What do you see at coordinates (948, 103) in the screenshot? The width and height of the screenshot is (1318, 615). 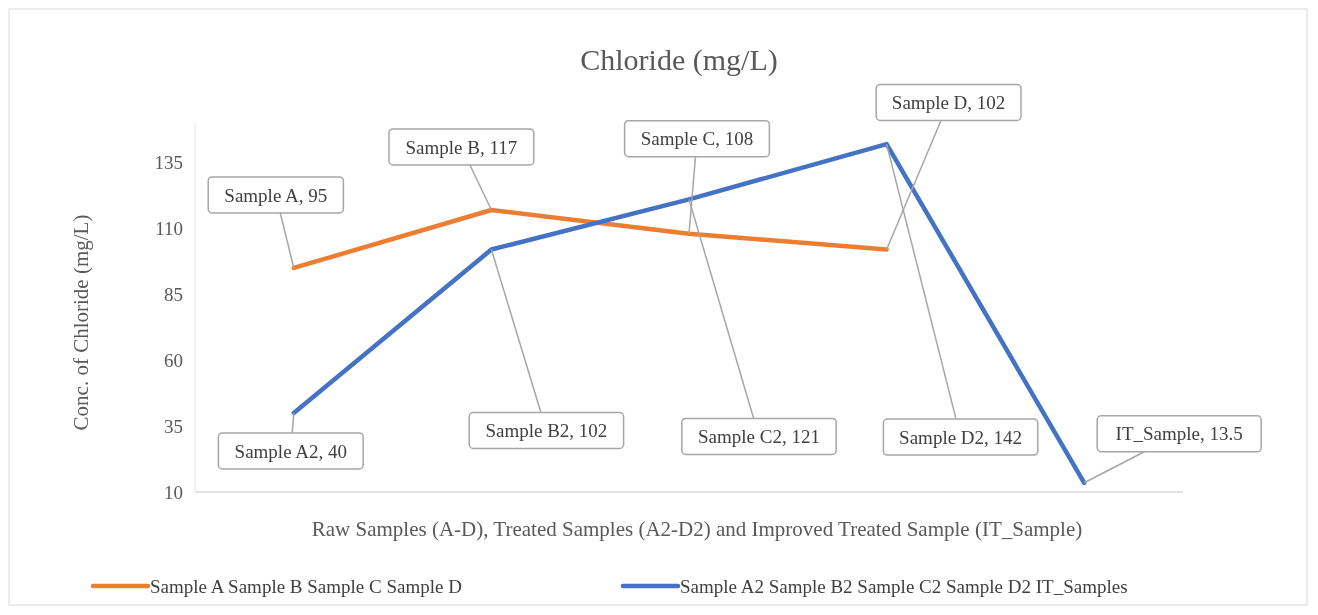 I see `data-label: Sample D, 102` at bounding box center [948, 103].